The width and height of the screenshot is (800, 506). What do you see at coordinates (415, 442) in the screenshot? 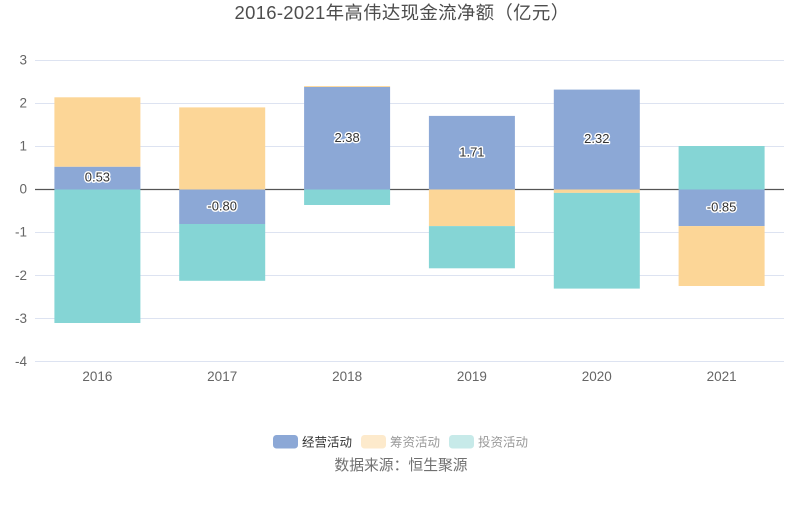
I see `svg-text: 筹资活动` at bounding box center [415, 442].